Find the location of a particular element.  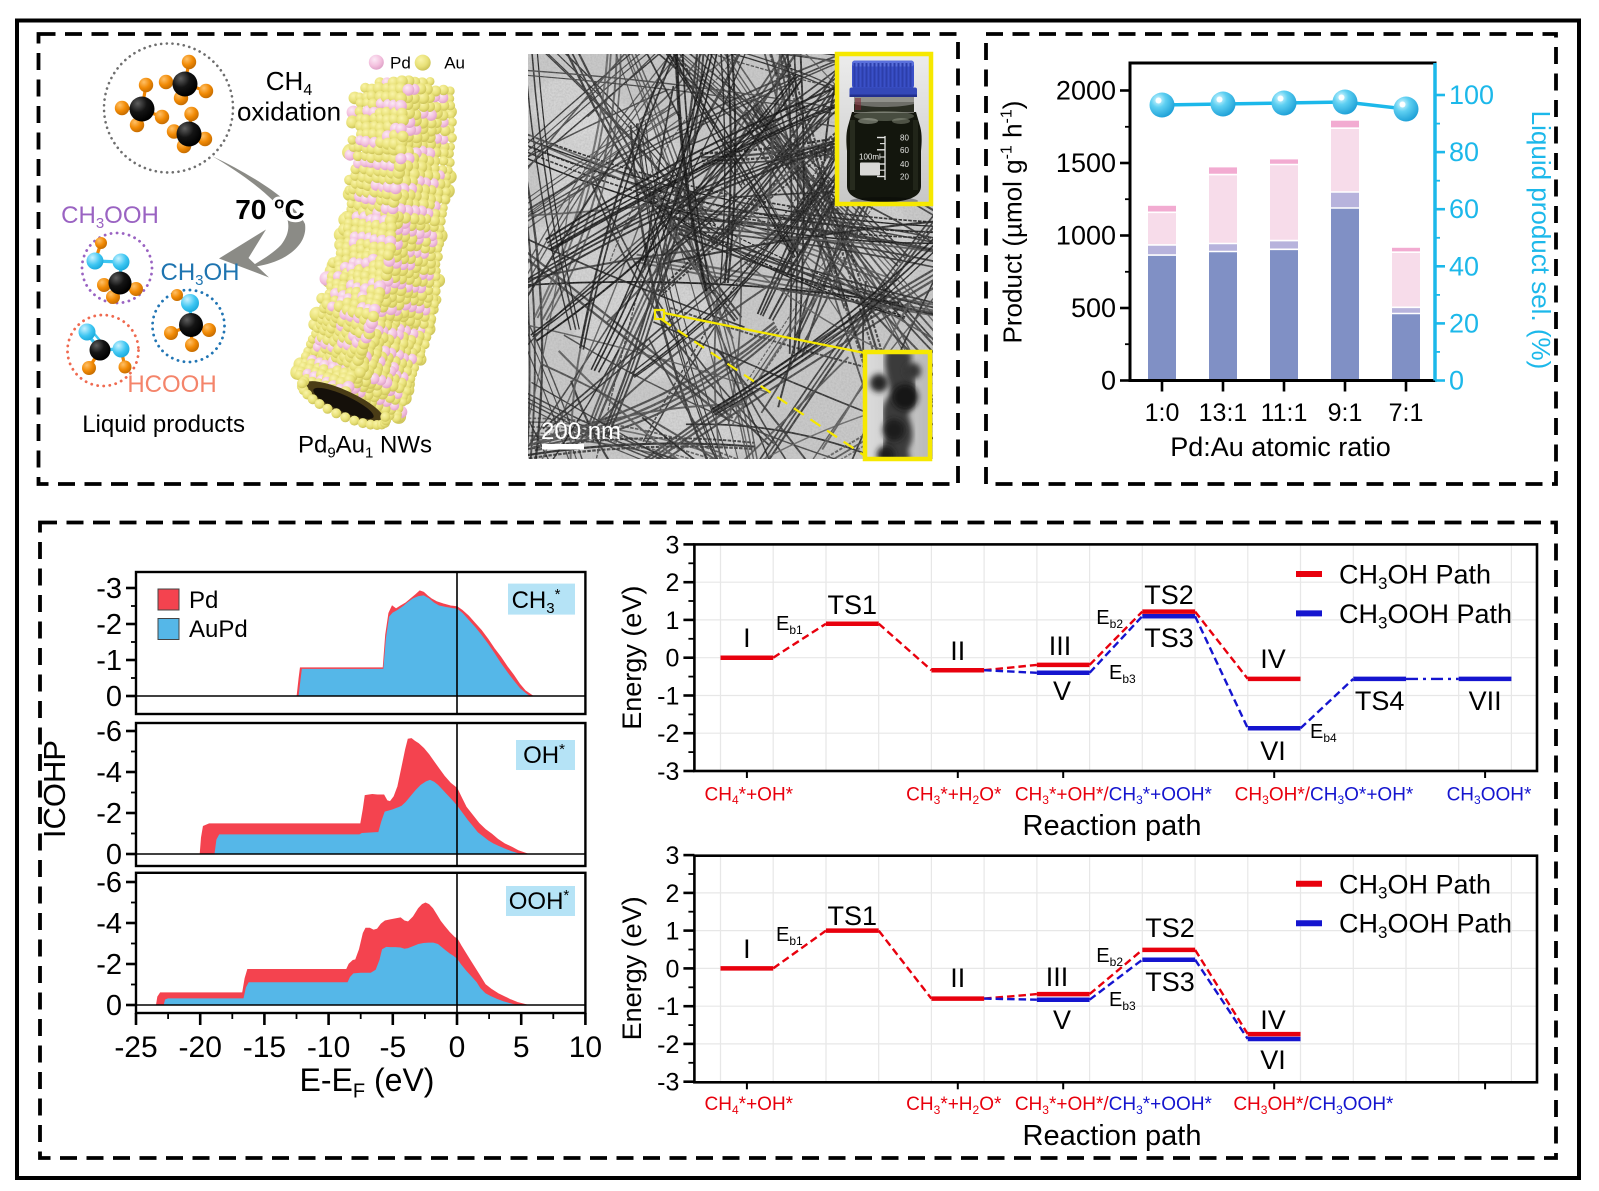

svg-text: 60 is located at coordinates (1464, 209).